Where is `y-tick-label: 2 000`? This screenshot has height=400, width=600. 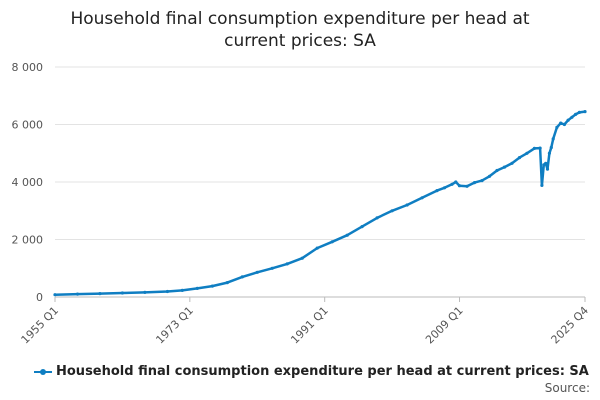 y-tick-label: 2 000 is located at coordinates (28, 240).